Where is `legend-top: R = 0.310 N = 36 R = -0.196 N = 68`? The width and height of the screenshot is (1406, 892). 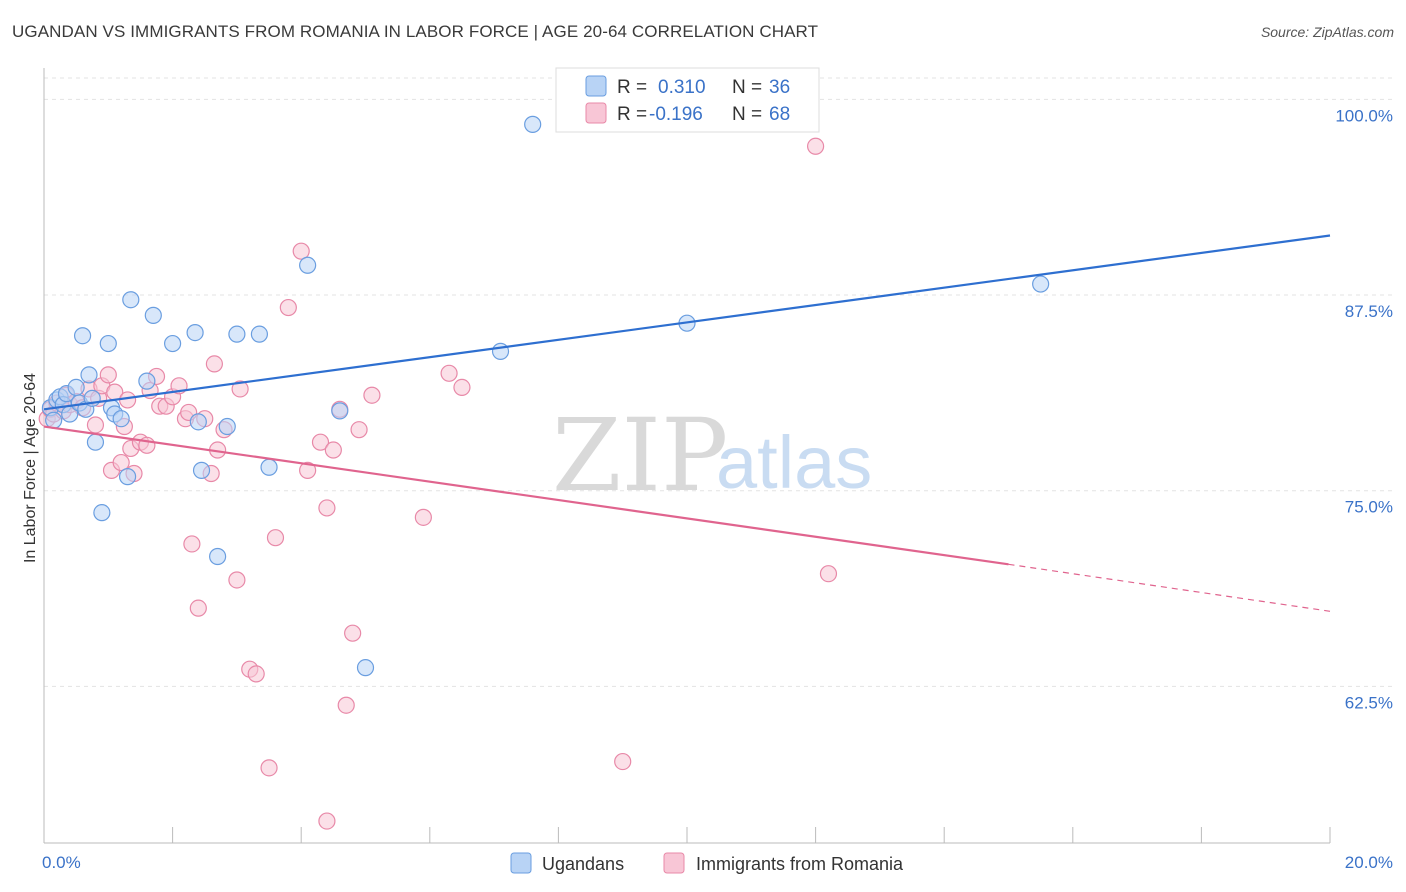
legend-top: R = 0.310 N = 36 R = -0.196 N = 68 is located at coordinates (687, 100).